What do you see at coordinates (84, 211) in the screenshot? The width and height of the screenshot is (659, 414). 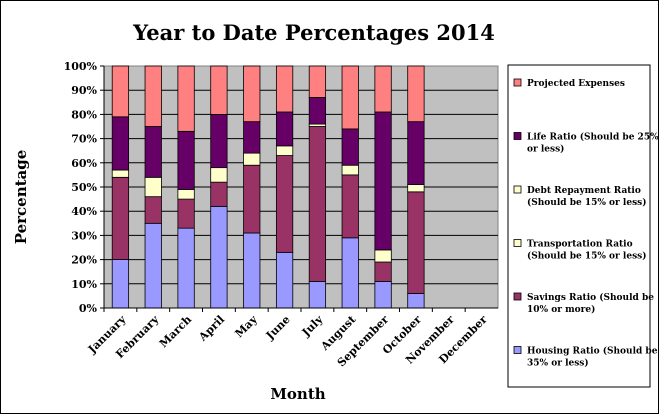 I see `y-tick-label: 40%` at bounding box center [84, 211].